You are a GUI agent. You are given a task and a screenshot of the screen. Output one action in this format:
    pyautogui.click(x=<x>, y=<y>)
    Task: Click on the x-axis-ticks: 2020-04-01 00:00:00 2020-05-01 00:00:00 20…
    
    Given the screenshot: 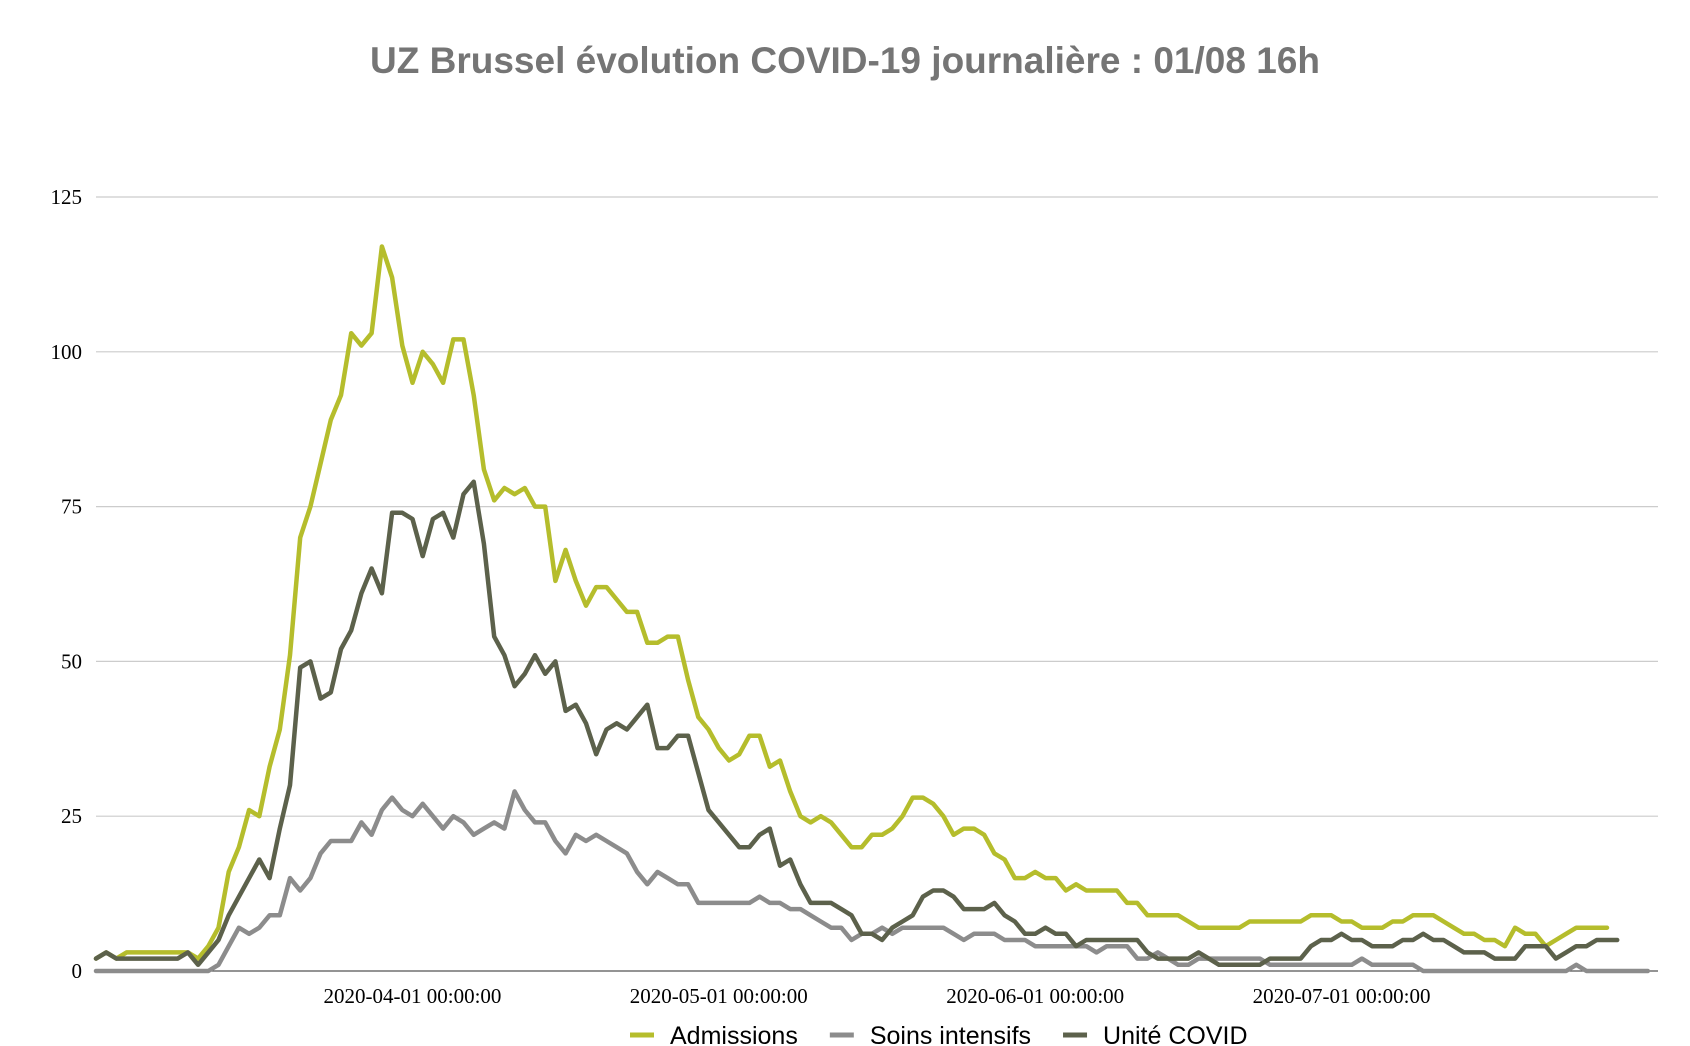 What is the action you would take?
    pyautogui.click(x=877, y=996)
    